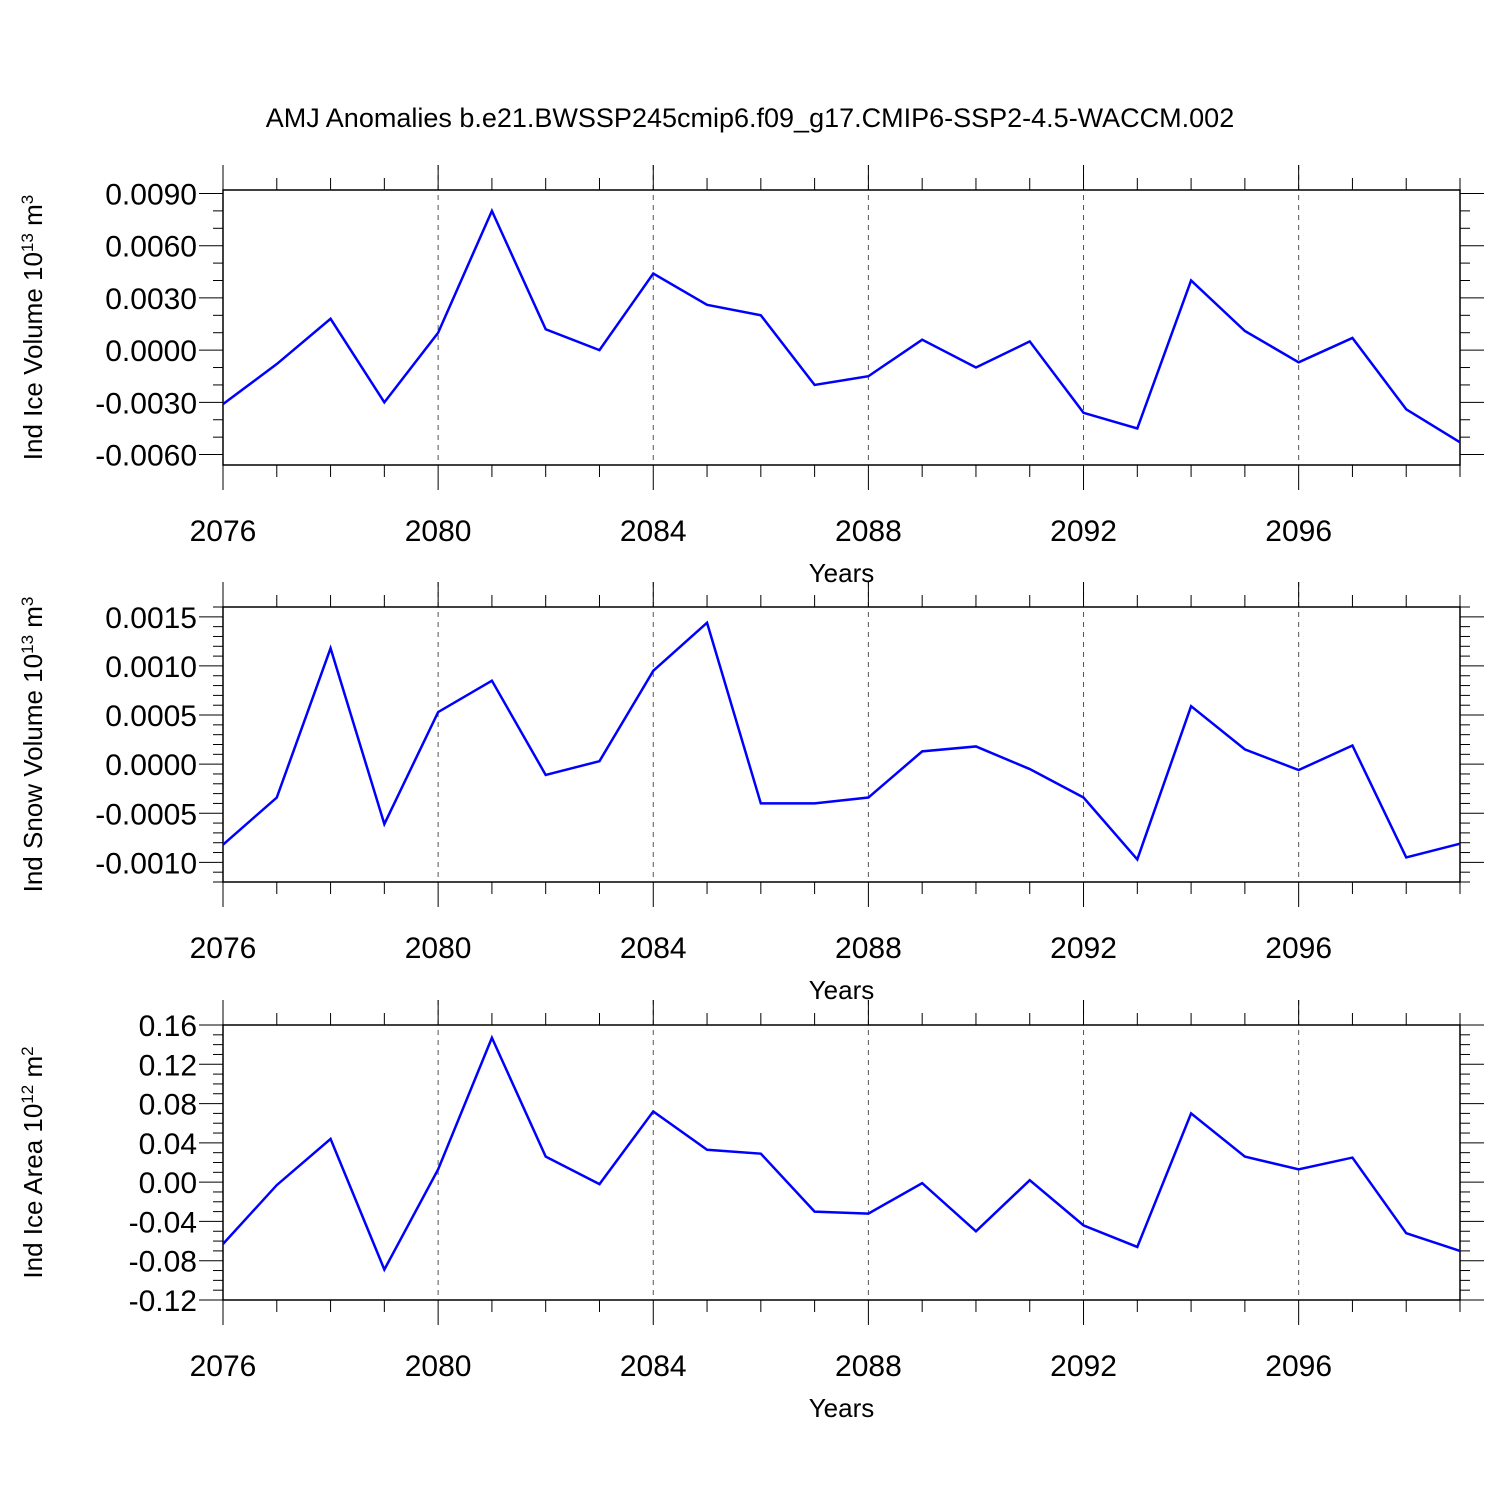 This screenshot has width=1500, height=1500. What do you see at coordinates (151, 247) in the screenshot?
I see `y-tick-label: 0.0060` at bounding box center [151, 247].